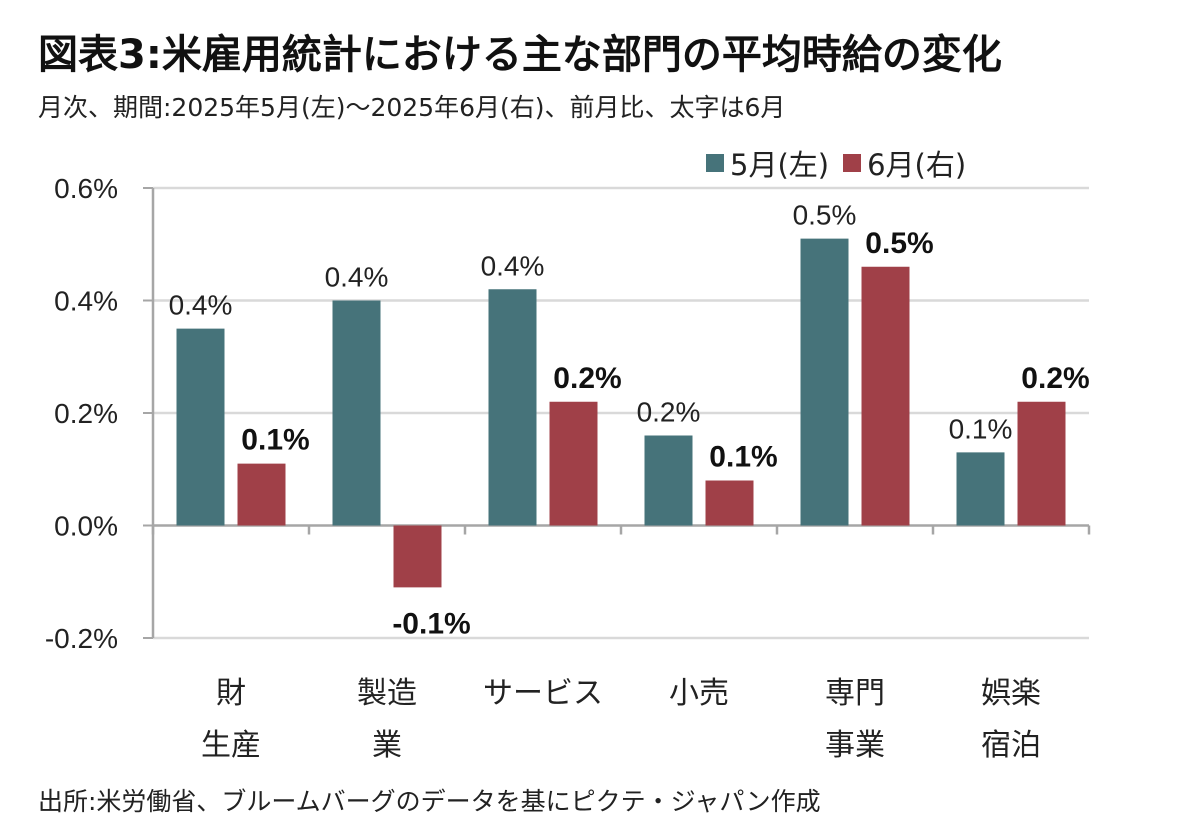 This screenshot has width=1185, height=839. I want to click on x-category-label: 製造, so click(387, 693).